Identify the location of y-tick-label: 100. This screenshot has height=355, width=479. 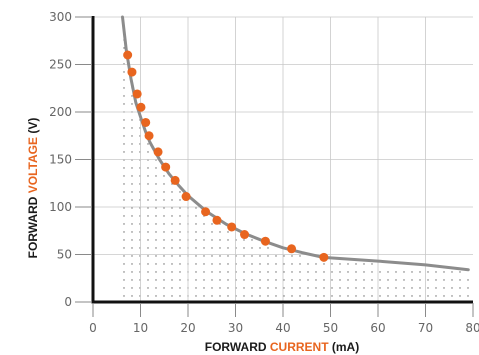
(60, 207).